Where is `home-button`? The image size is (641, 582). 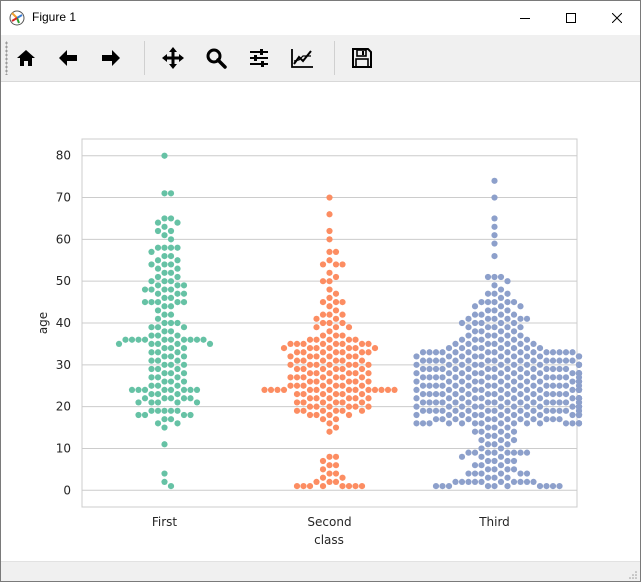 home-button is located at coordinates (26, 58).